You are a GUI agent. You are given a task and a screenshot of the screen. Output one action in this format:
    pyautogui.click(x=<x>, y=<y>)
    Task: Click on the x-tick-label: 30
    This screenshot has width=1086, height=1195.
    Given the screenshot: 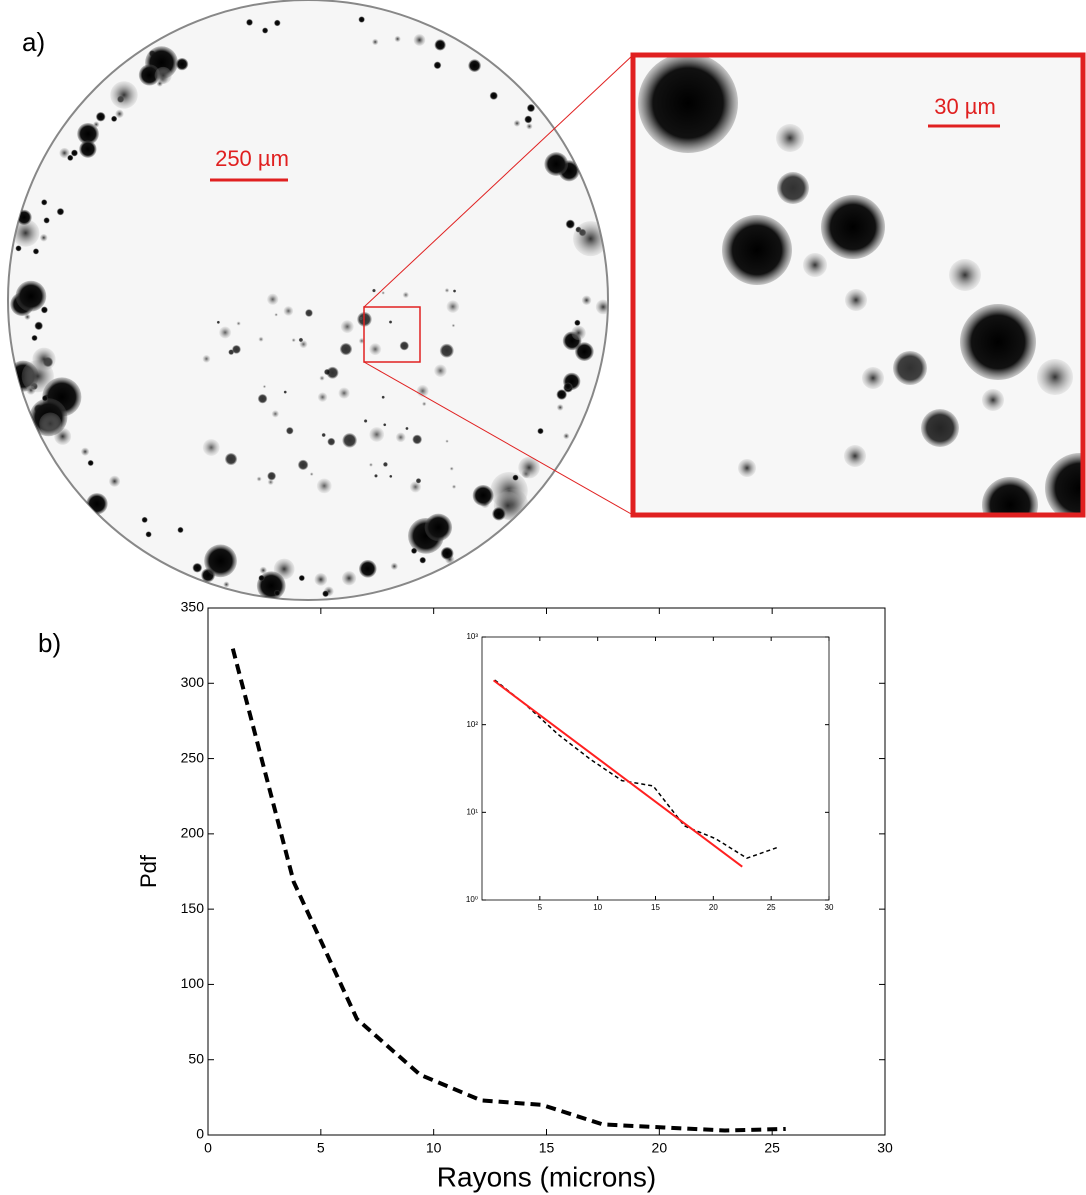 What is the action you would take?
    pyautogui.click(x=885, y=1148)
    